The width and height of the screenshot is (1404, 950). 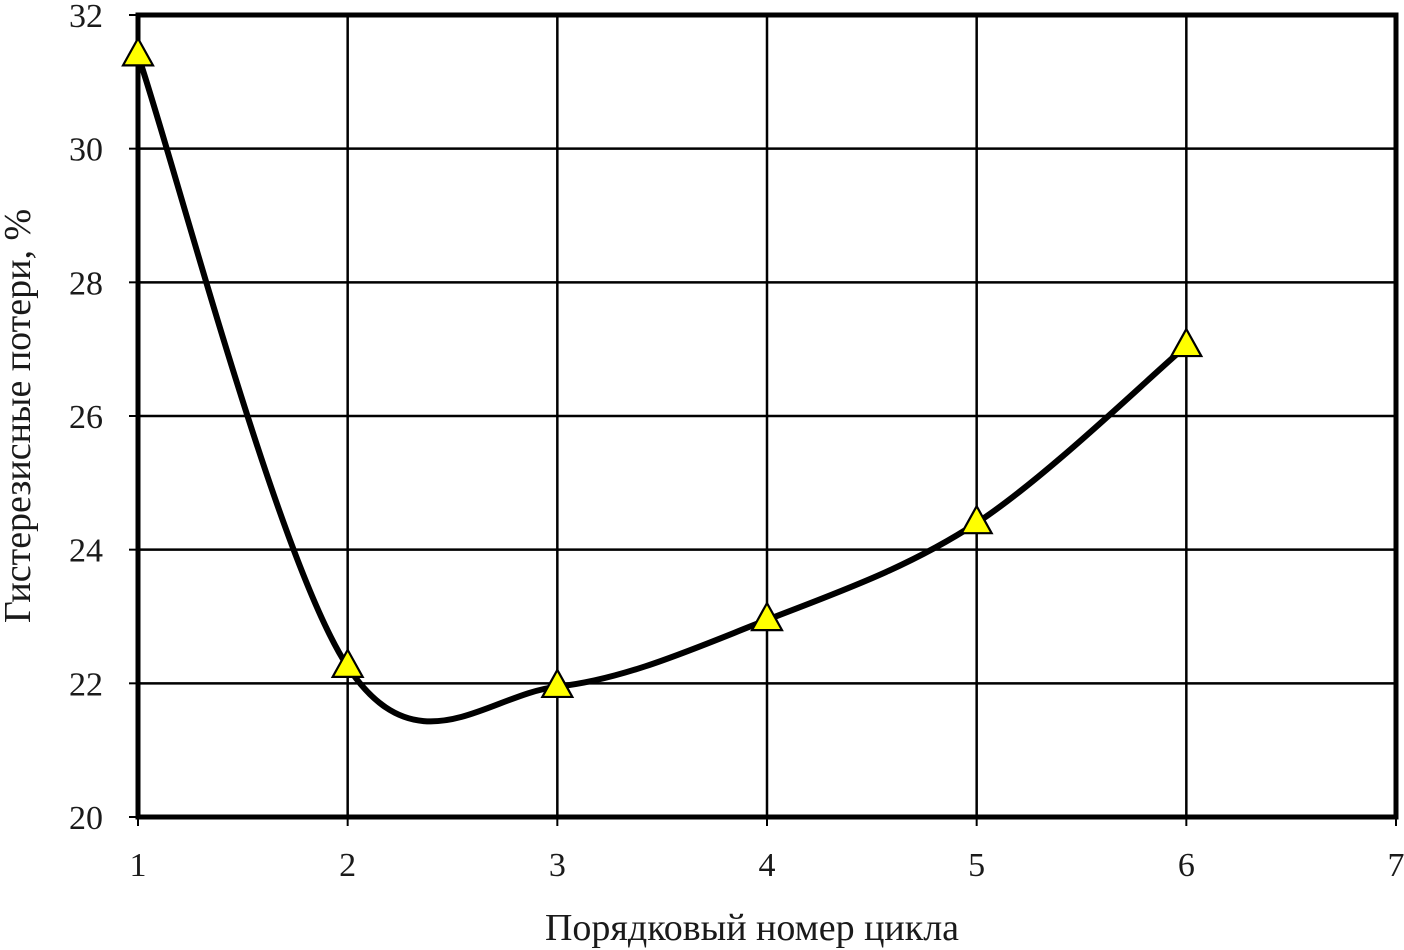 I want to click on y-tick-label: 24, so click(x=86, y=551).